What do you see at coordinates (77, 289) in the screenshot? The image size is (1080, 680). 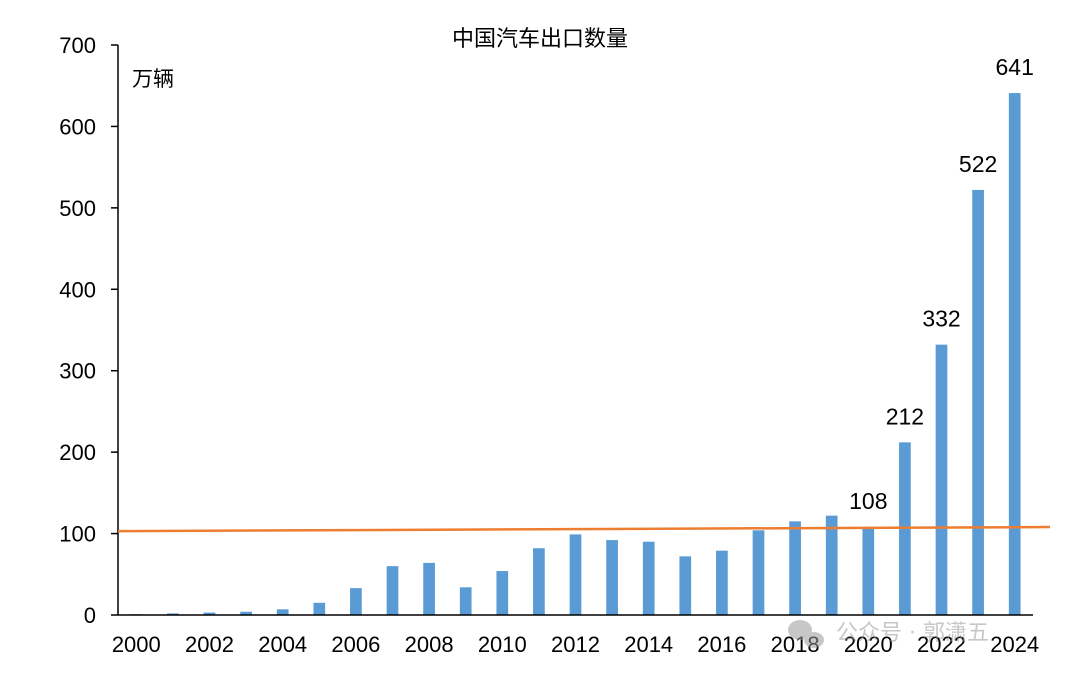 I see `y-tick-label: 400` at bounding box center [77, 289].